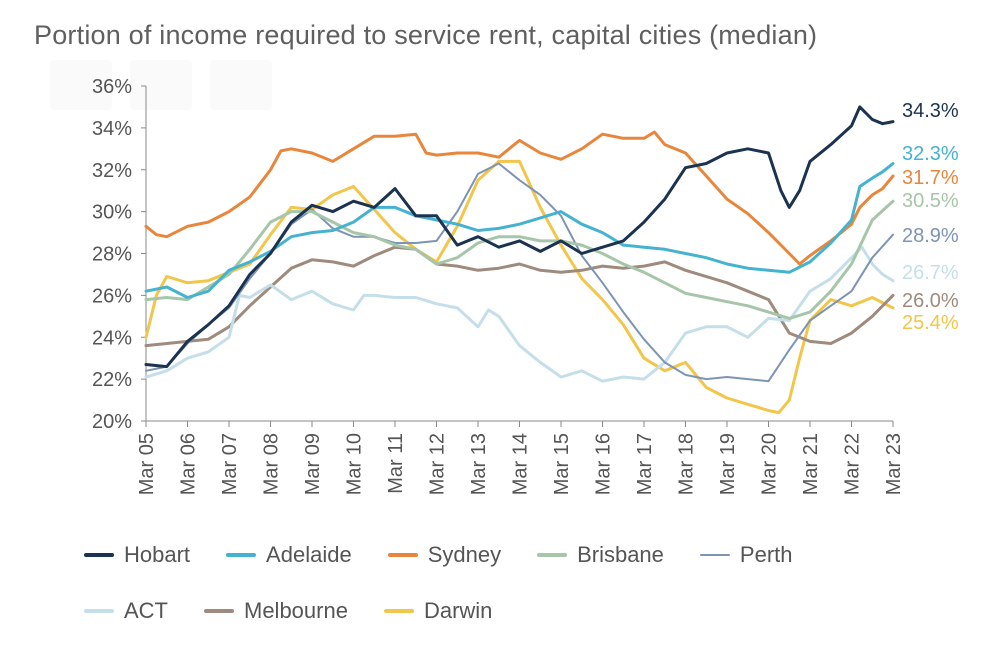  I want to click on end-label-brisbane: 30.5%, so click(930, 201).